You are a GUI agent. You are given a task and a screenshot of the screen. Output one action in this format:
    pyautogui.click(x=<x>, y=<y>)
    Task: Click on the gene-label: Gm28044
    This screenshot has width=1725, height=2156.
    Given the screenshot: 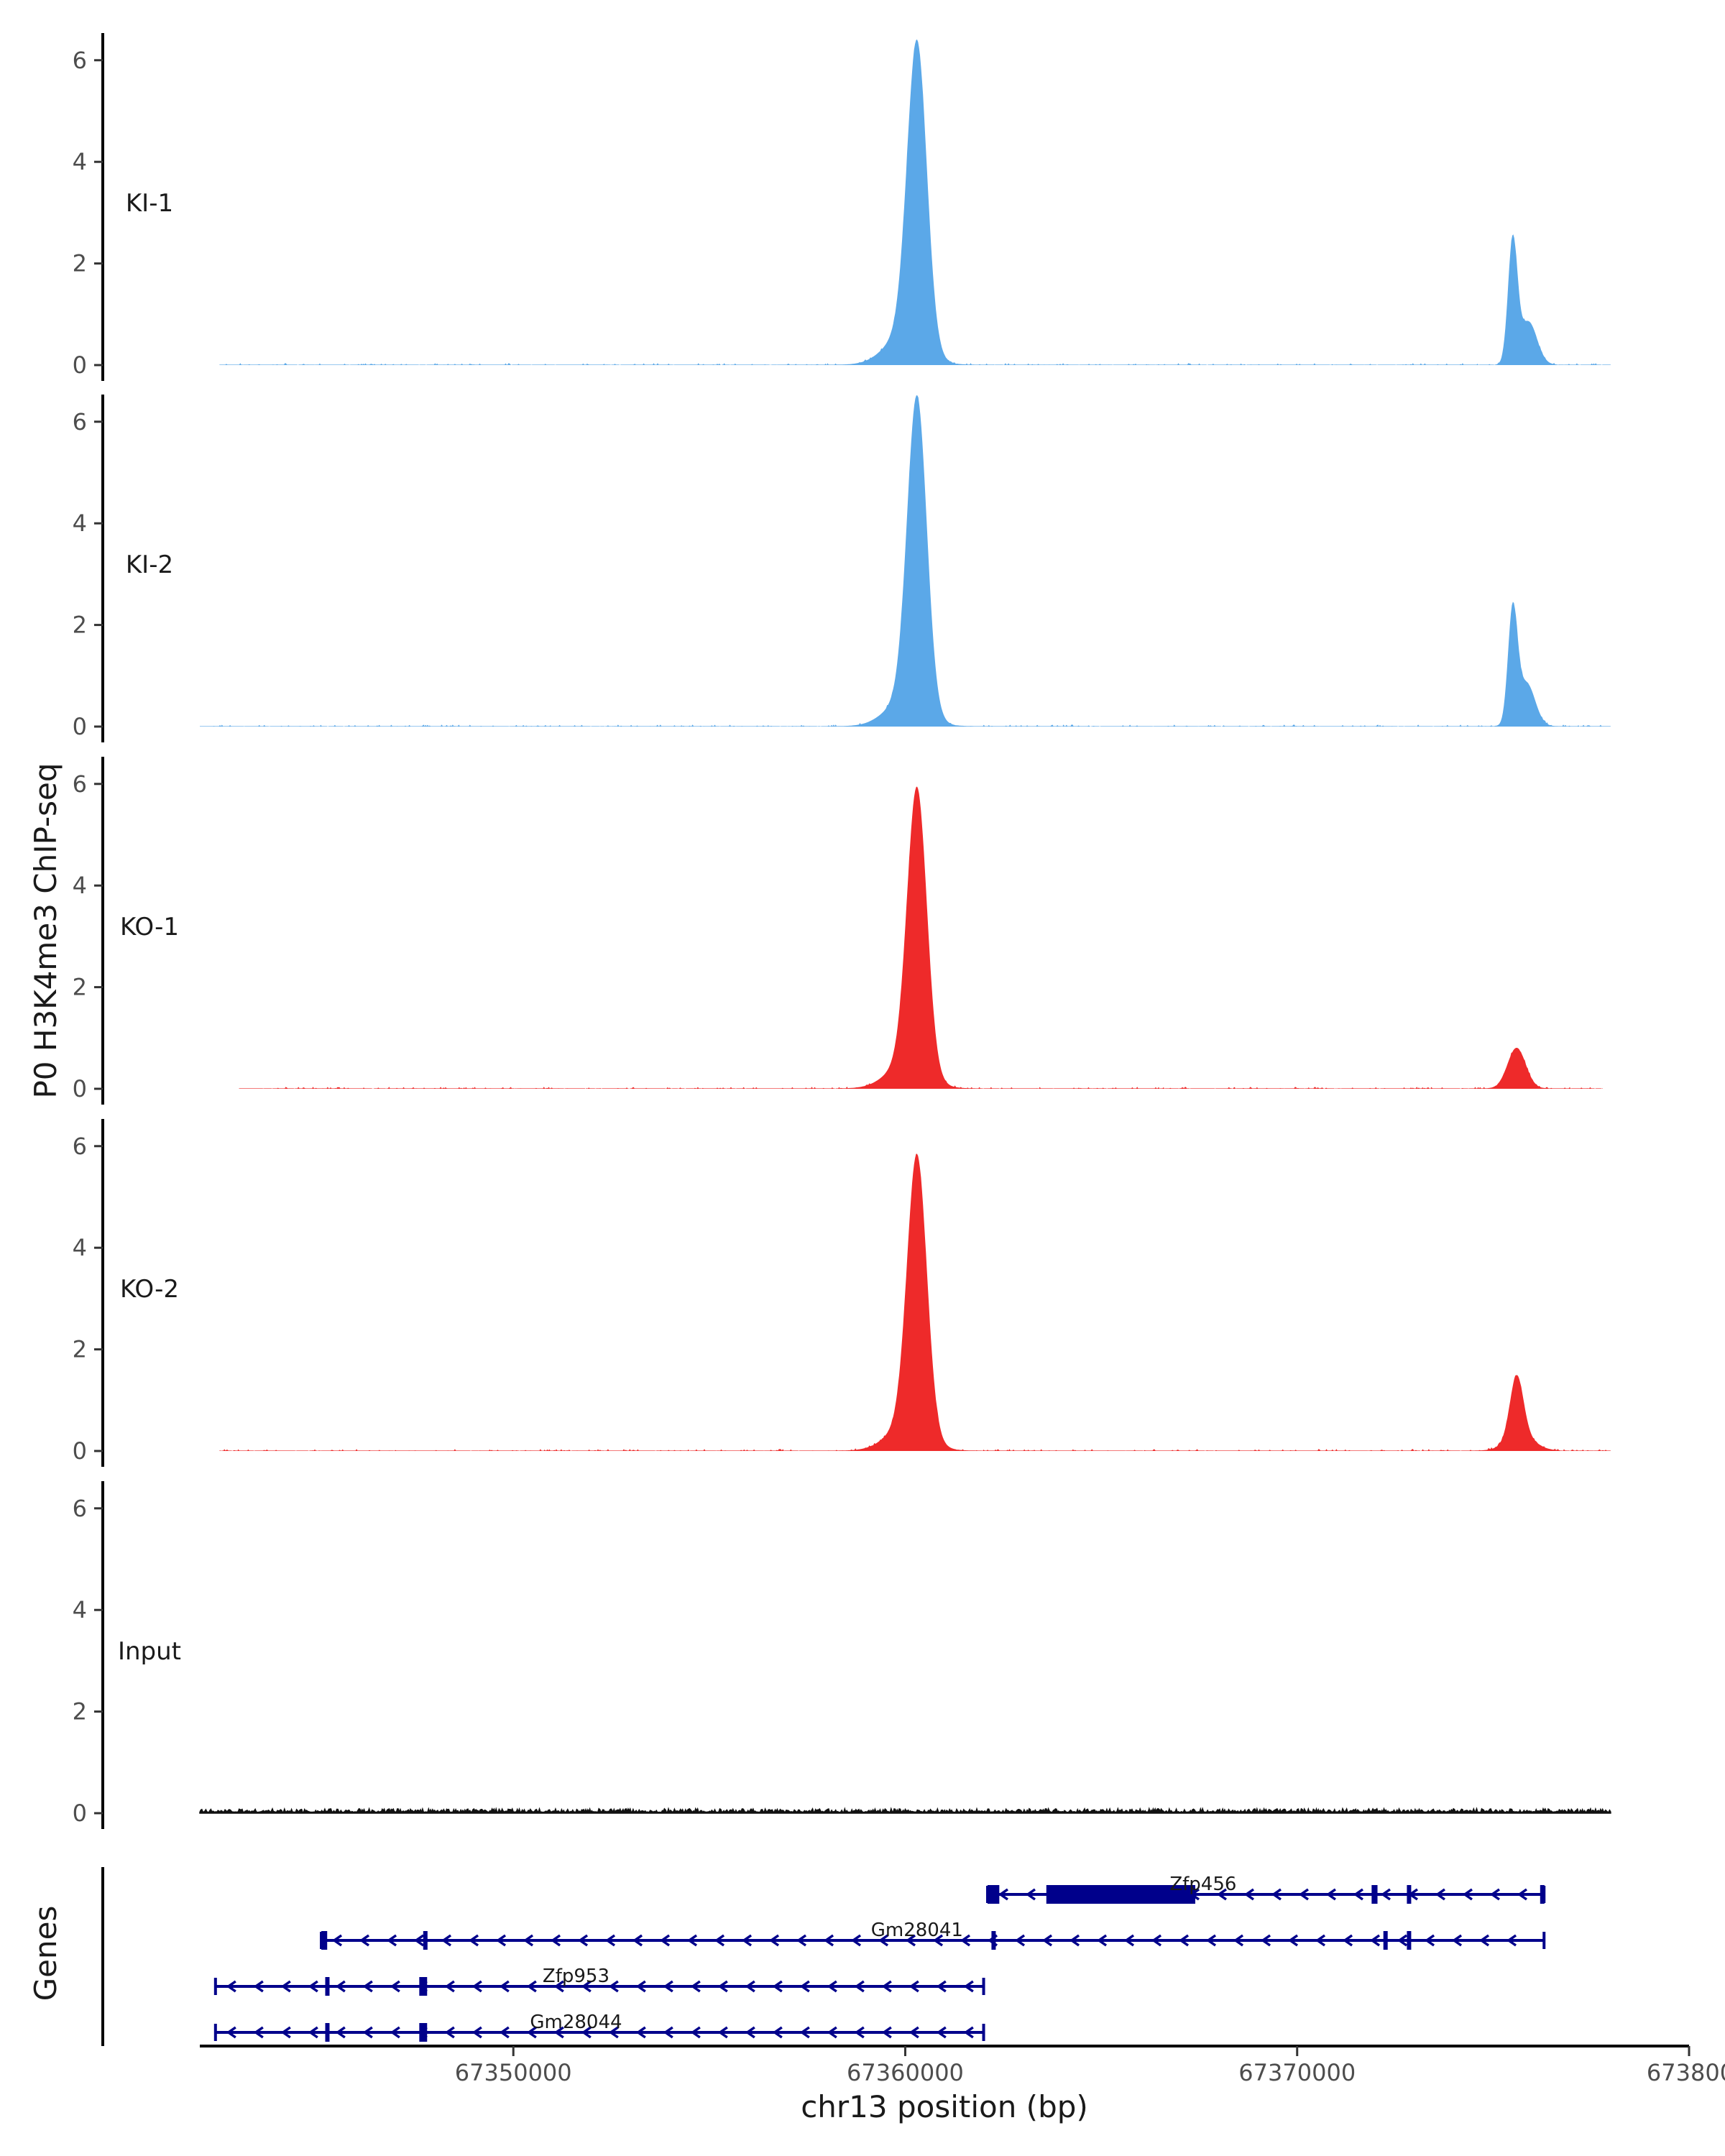 What is the action you would take?
    pyautogui.click(x=576, y=2023)
    